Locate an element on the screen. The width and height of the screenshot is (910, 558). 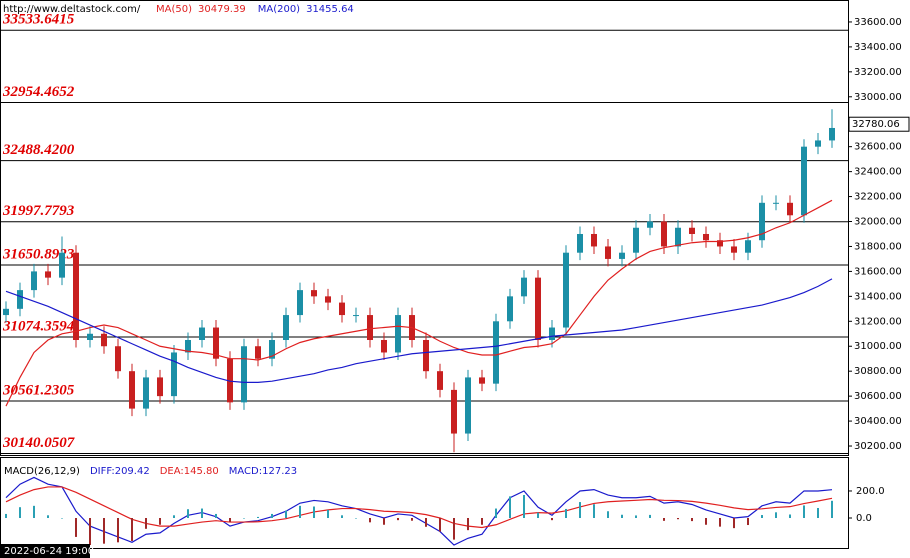
macd-name: MACD: is located at coordinates (245, 471).